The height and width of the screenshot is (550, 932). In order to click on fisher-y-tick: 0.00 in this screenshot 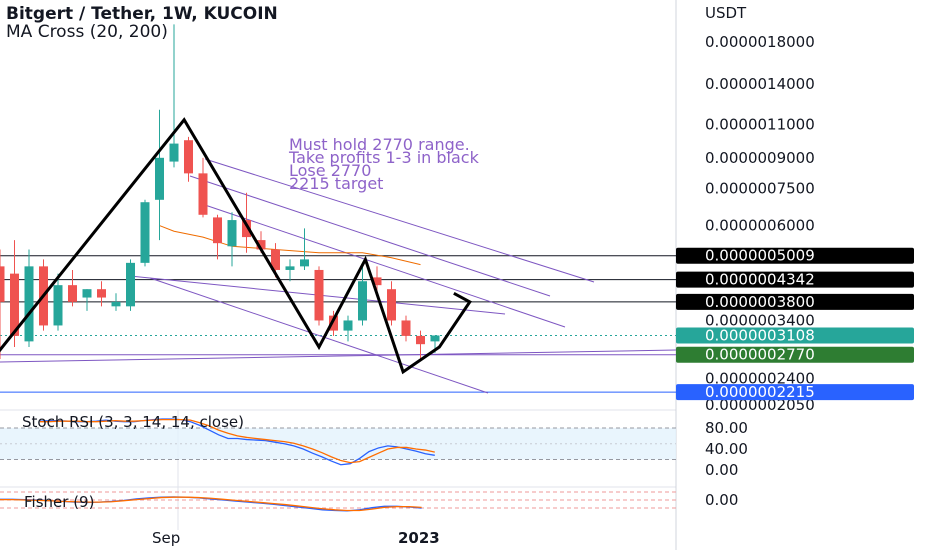, I will do `click(721, 500)`.